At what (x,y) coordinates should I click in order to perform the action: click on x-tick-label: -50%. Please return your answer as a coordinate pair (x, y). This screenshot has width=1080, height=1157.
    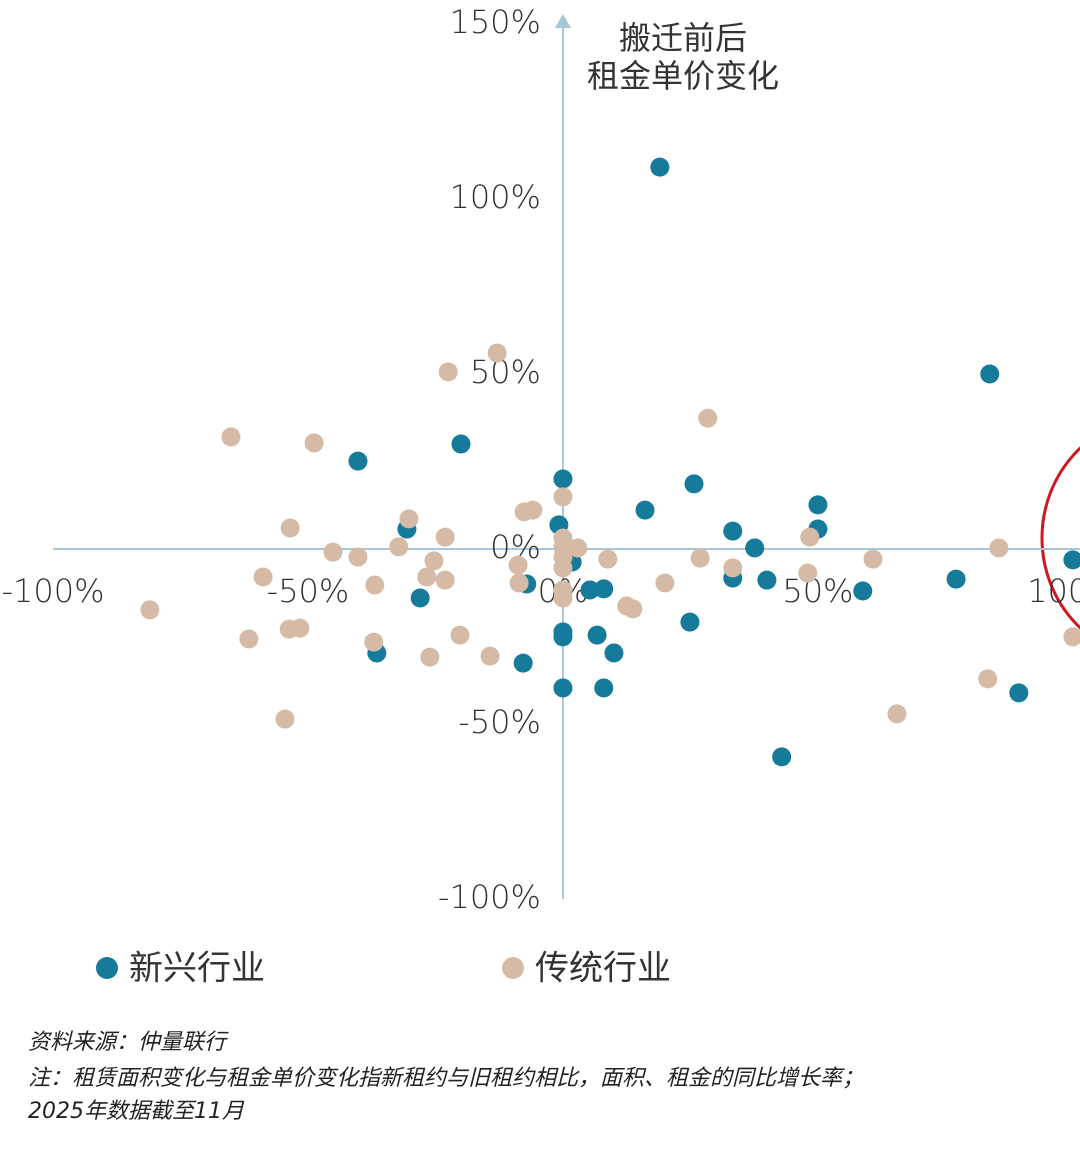
    Looking at the image, I should click on (308, 591).